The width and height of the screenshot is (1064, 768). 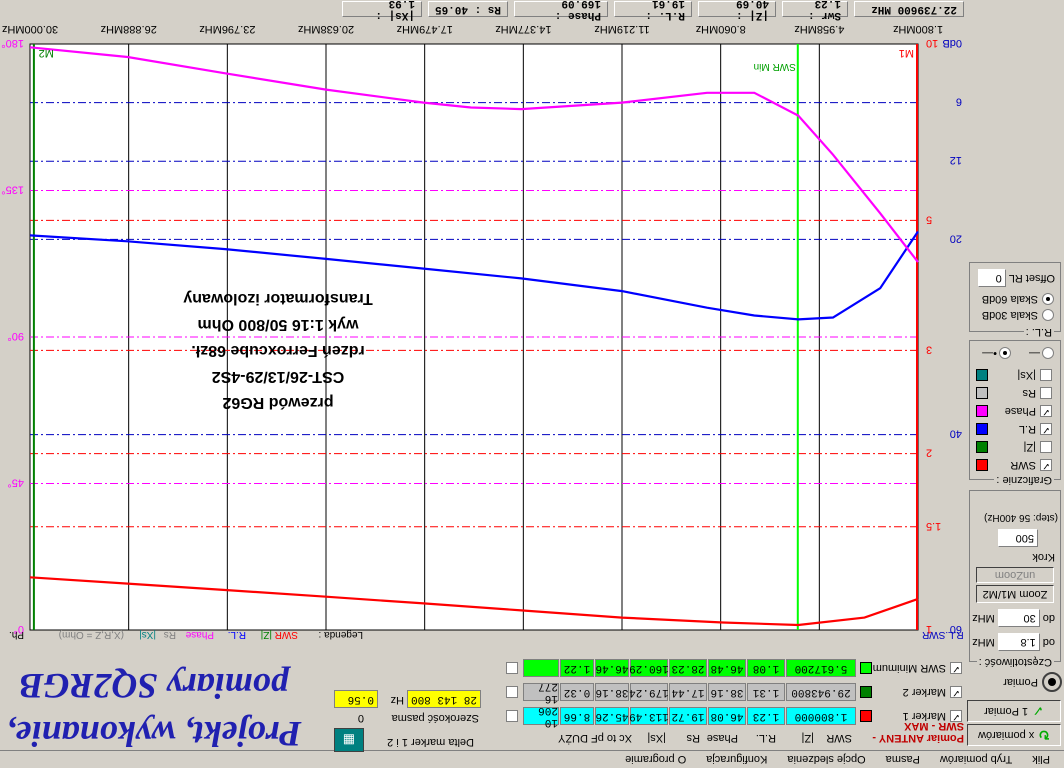 I want to click on unzoom-button: unZoom, so click(x=1015, y=575).